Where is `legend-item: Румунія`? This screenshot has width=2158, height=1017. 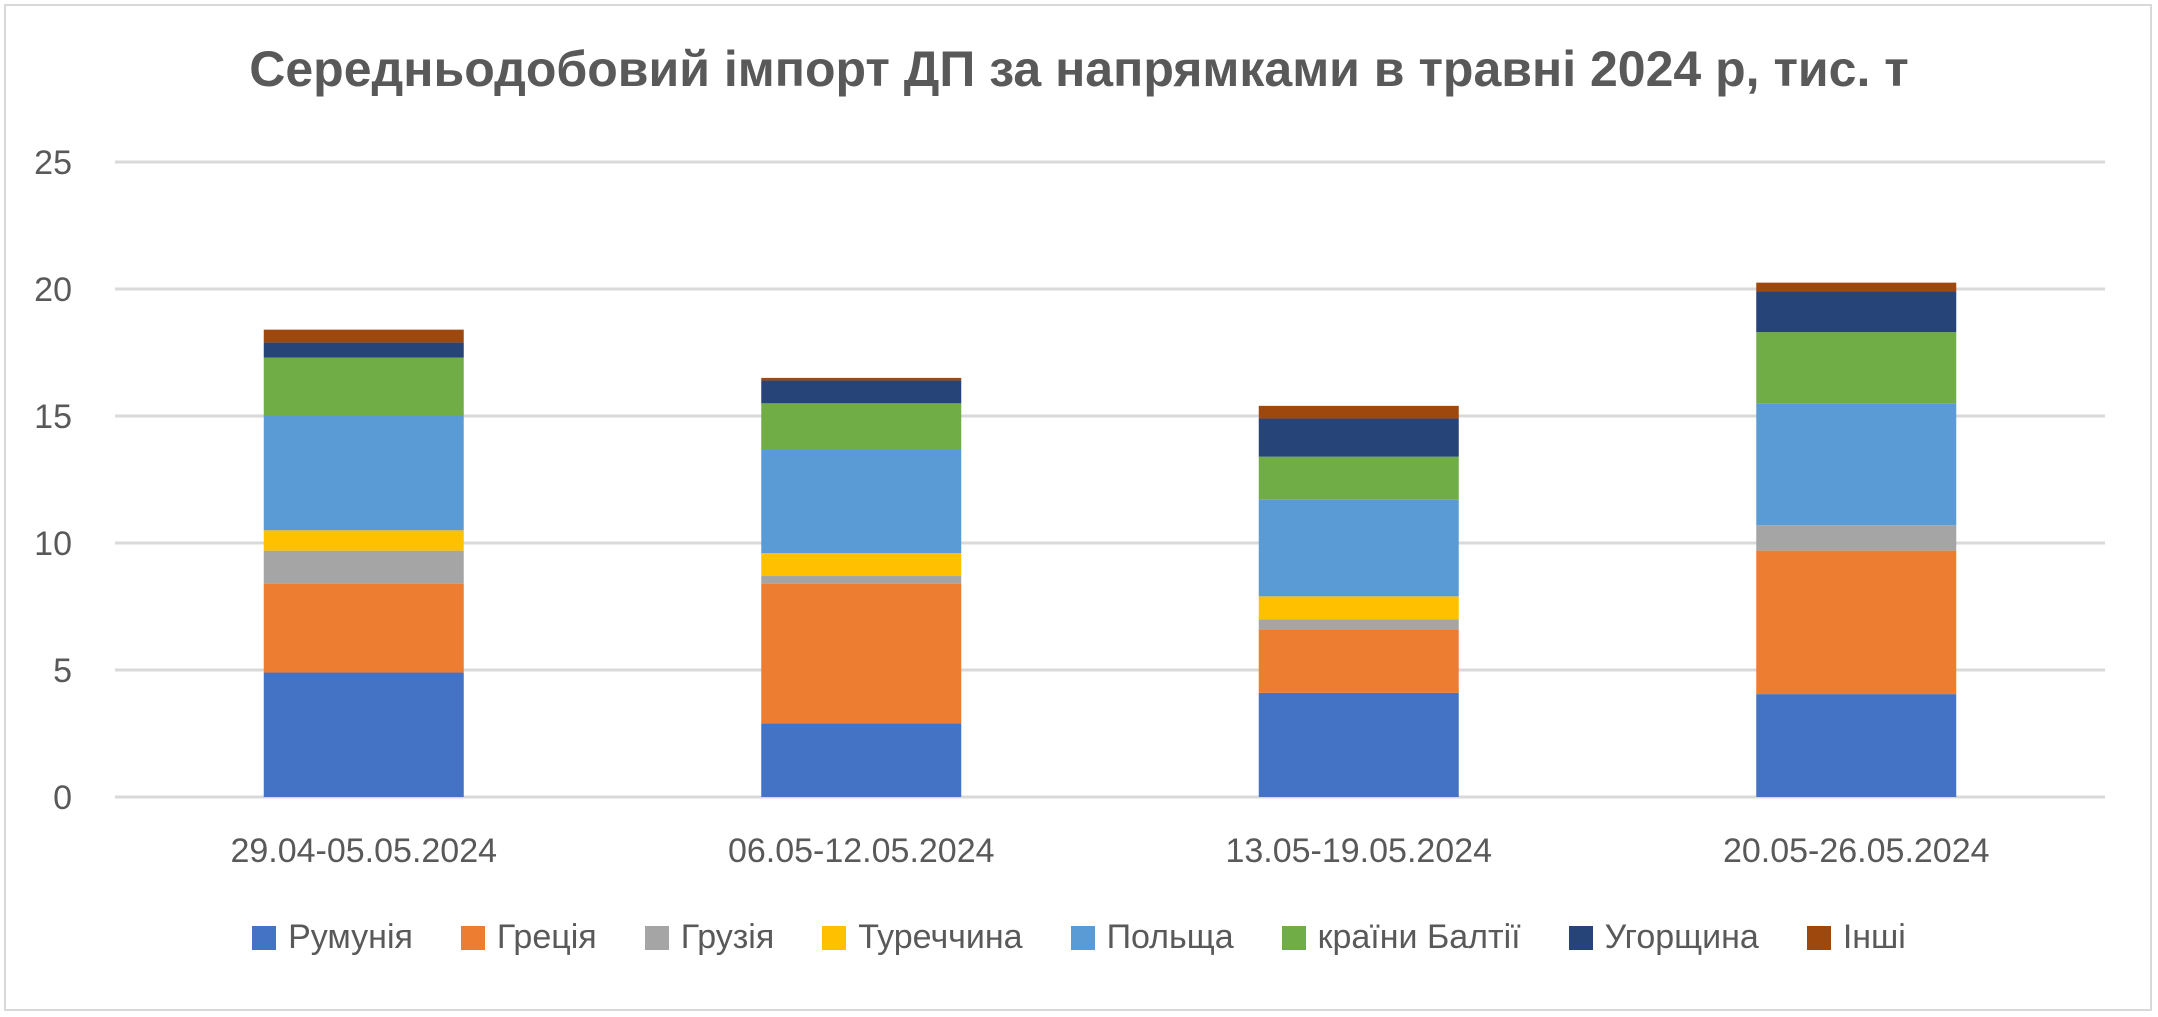 legend-item: Румунія is located at coordinates (332, 937).